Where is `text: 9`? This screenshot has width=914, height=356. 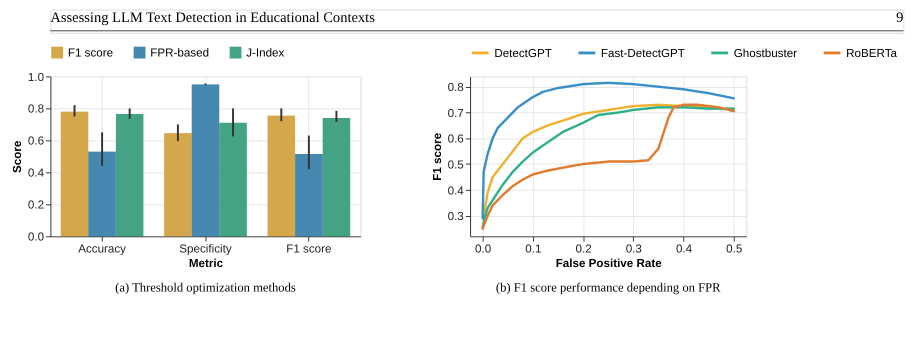 text: 9 is located at coordinates (900, 18).